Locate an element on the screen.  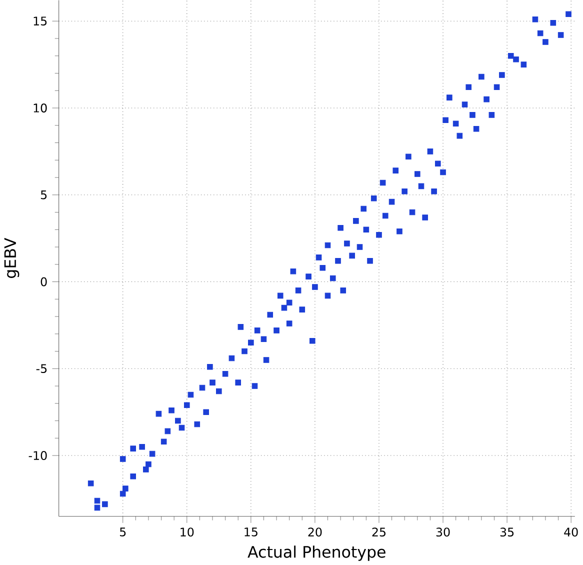
y-tick-label: 10 is located at coordinates (40, 107).